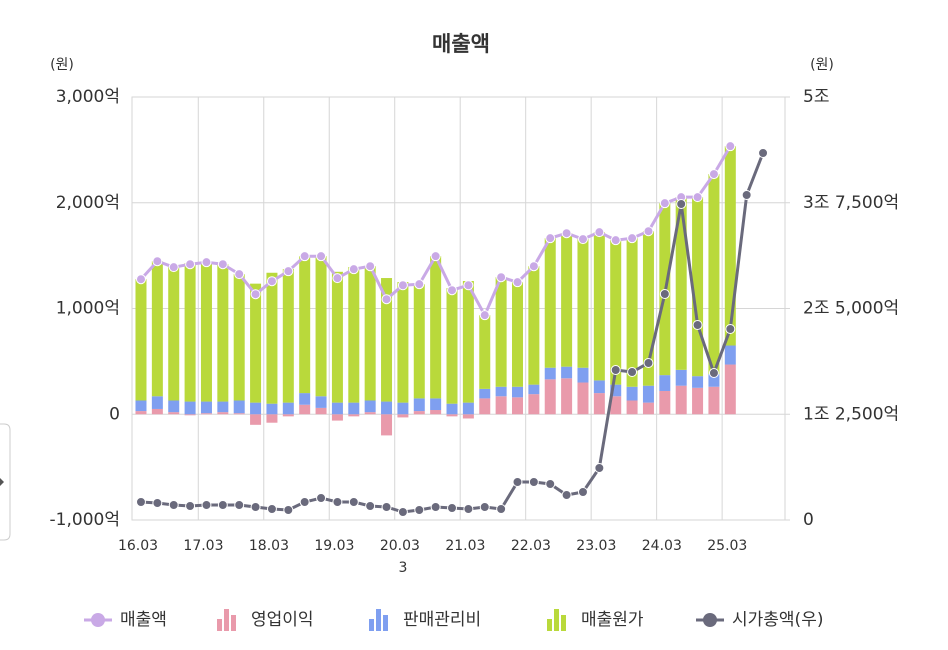 The width and height of the screenshot is (948, 650). What do you see at coordinates (85, 520) in the screenshot?
I see `y-tick-label: -1,000억` at bounding box center [85, 520].